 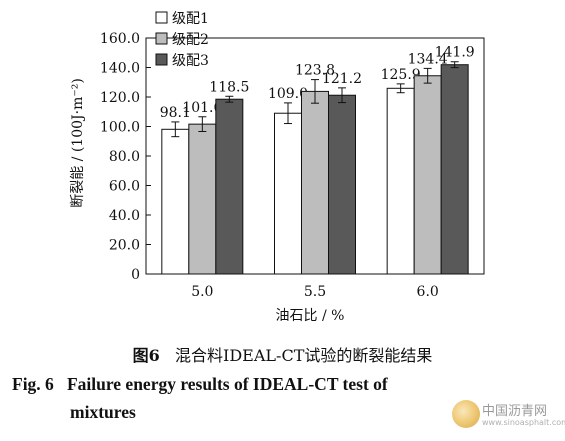 I want to click on figure-caption-cn: 图6 混合料IDEAL-CT试验的断裂能结果, so click(x=282, y=354).